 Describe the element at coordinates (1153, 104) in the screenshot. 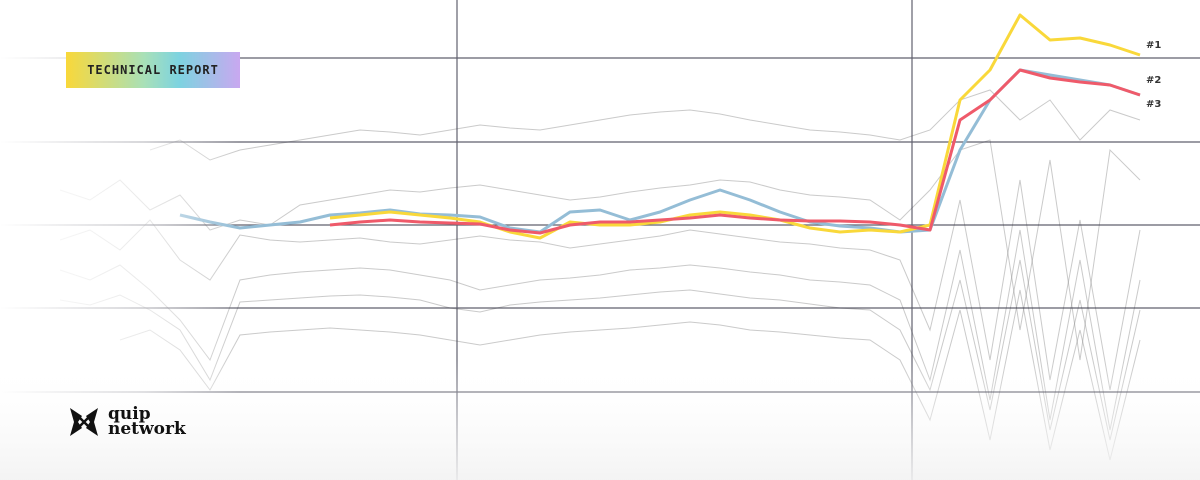

I see `series-label: #3` at that location.